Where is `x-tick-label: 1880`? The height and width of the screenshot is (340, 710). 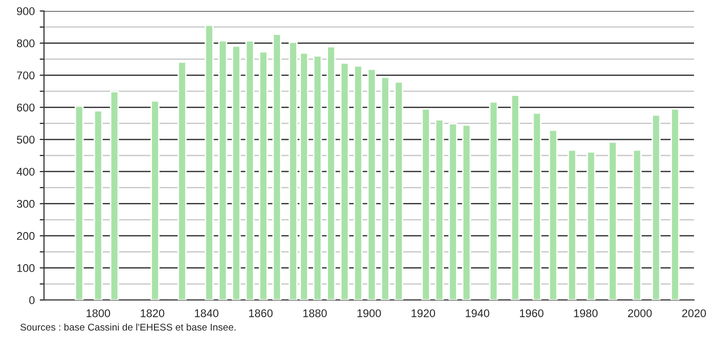
x-tick-label: 1880 is located at coordinates (315, 313).